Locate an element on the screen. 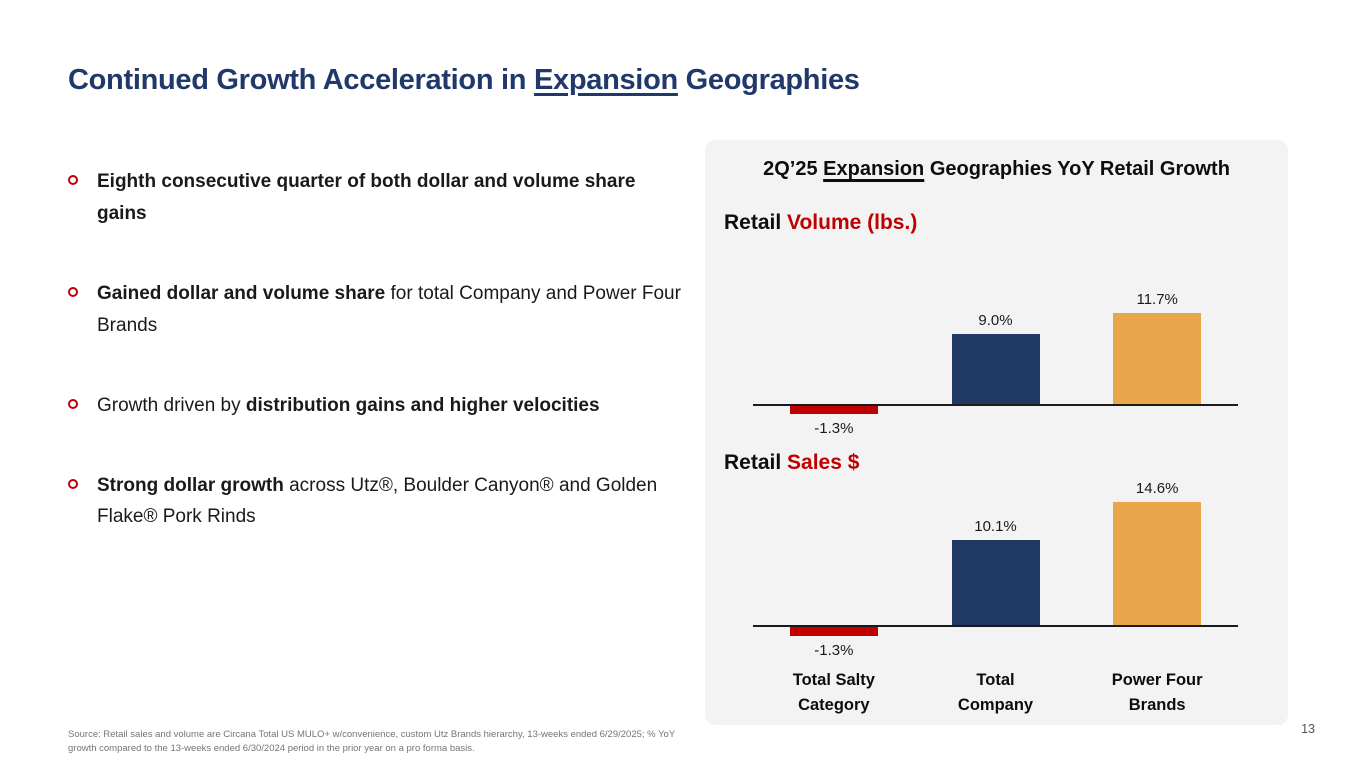 This screenshot has width=1365, height=768. panel-title-suffix: Geographies YoY Retail Growth is located at coordinates (1077, 169).